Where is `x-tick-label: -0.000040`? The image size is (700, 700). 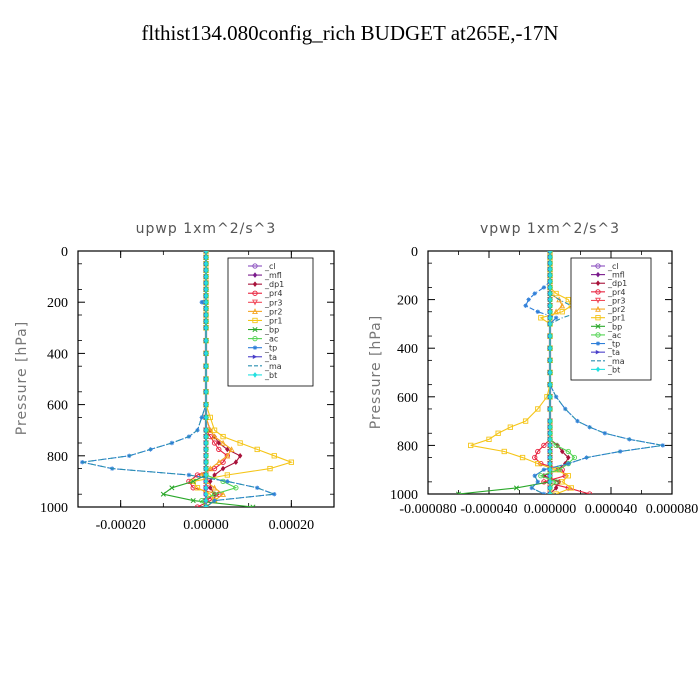
x-tick-label: -0.000040 is located at coordinates (488, 509).